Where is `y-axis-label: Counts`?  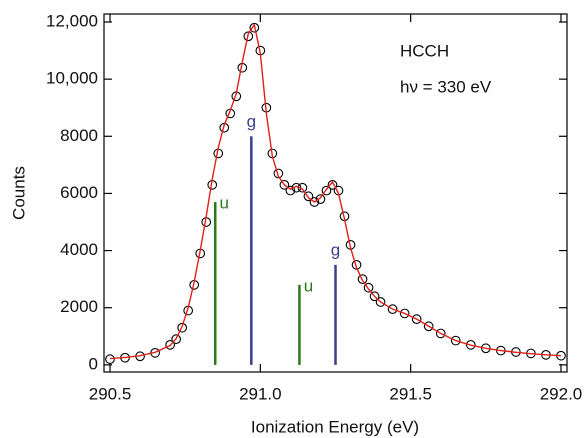 y-axis-label: Counts is located at coordinates (18, 193).